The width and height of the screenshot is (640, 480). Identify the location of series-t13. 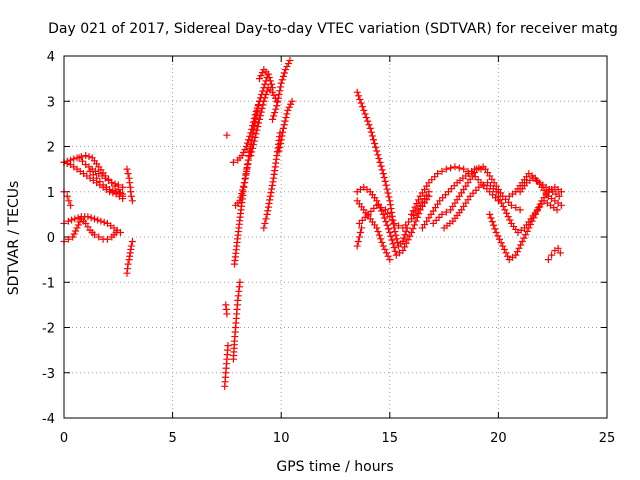
(236, 320).